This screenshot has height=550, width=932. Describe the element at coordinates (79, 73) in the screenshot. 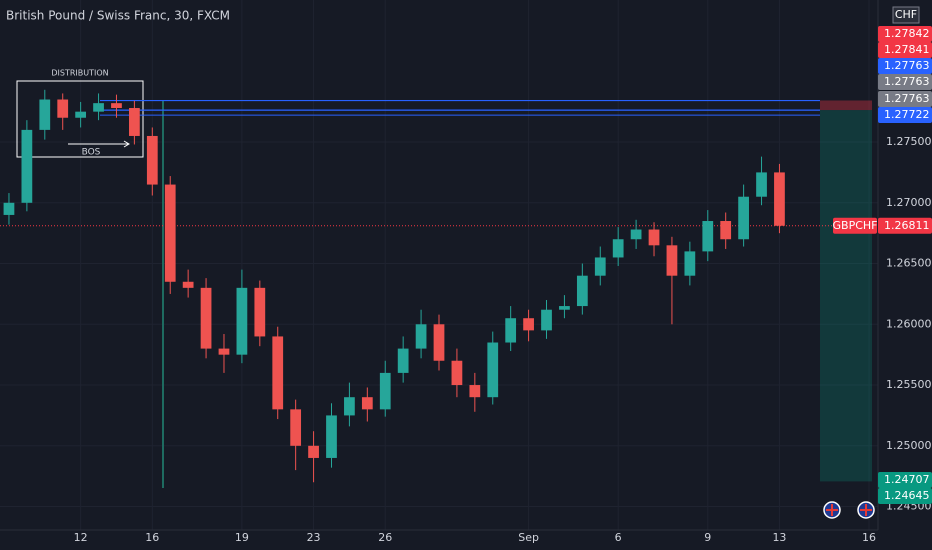

I see `annotation: DISTRIBUTION` at that location.